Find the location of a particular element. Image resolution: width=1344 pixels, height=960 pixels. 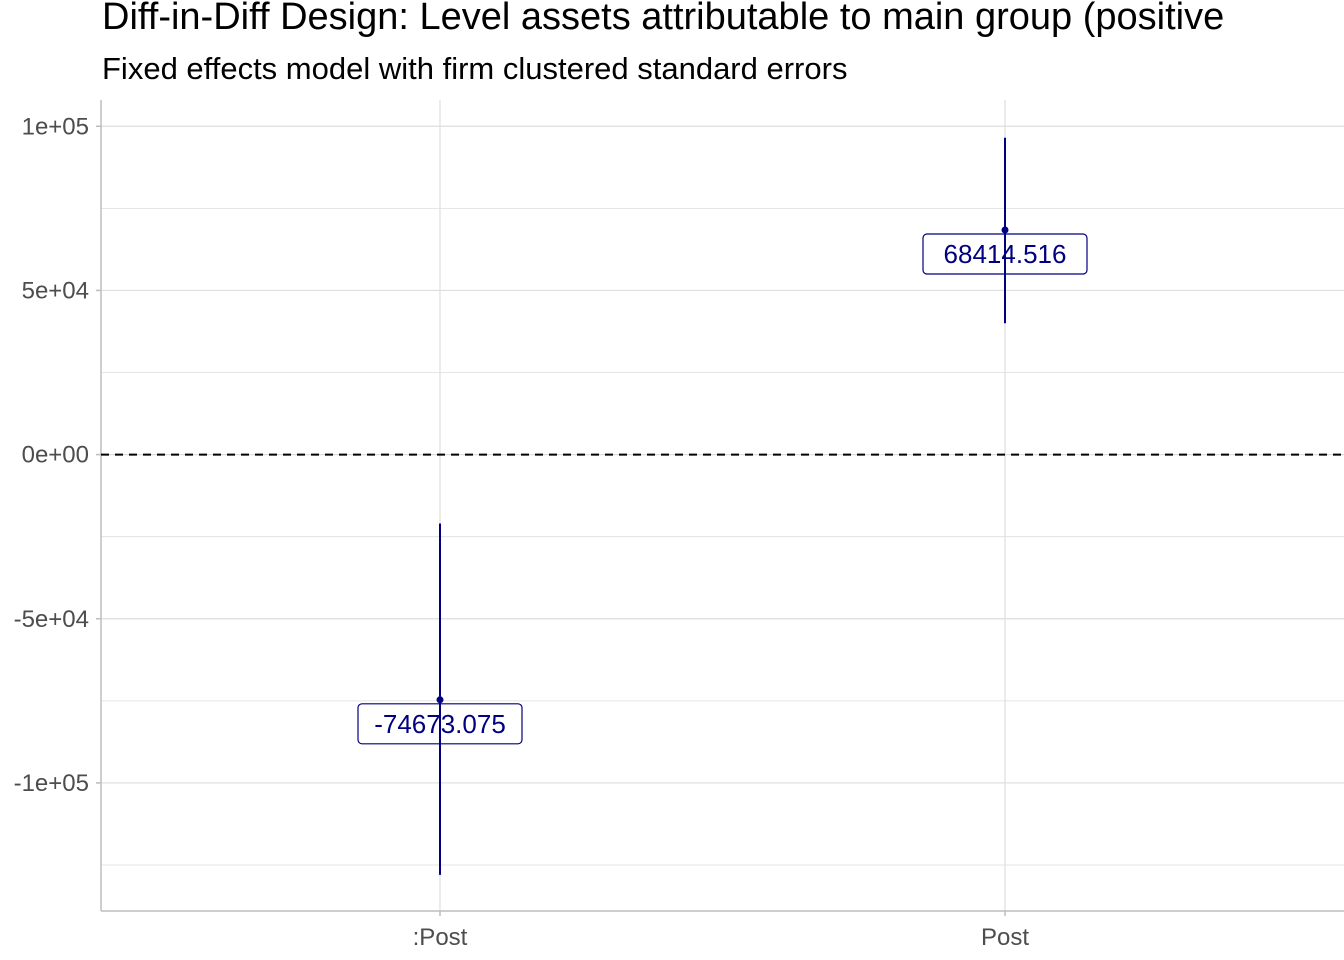

y-tick-label: 5e+04 is located at coordinates (55, 290).